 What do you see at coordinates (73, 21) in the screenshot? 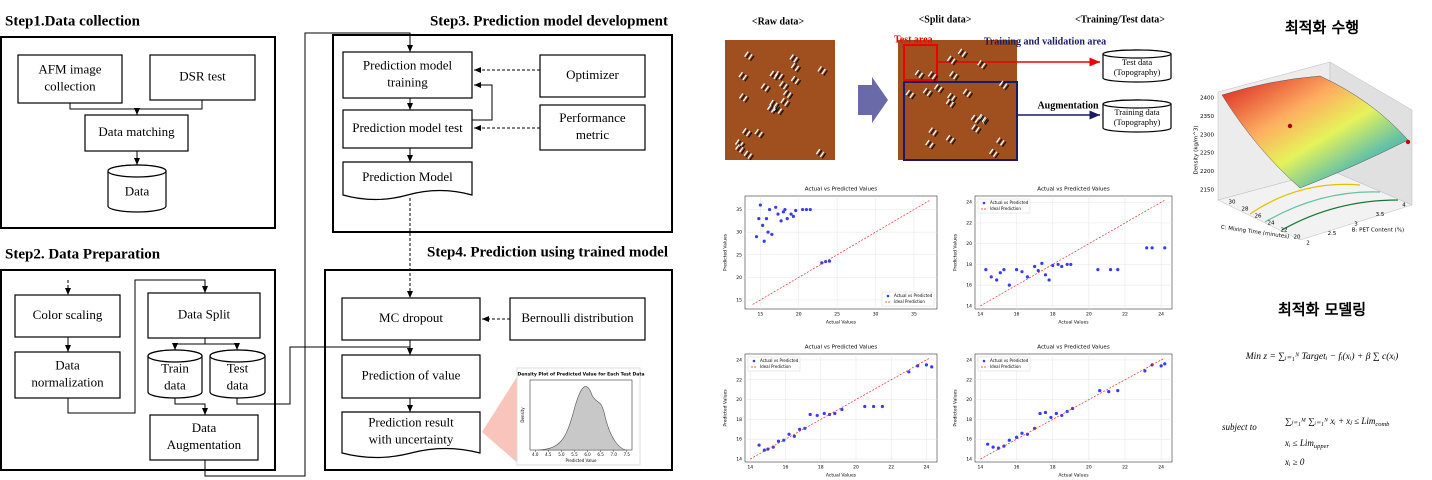
I see `step-title: Step1.Data collection` at bounding box center [73, 21].